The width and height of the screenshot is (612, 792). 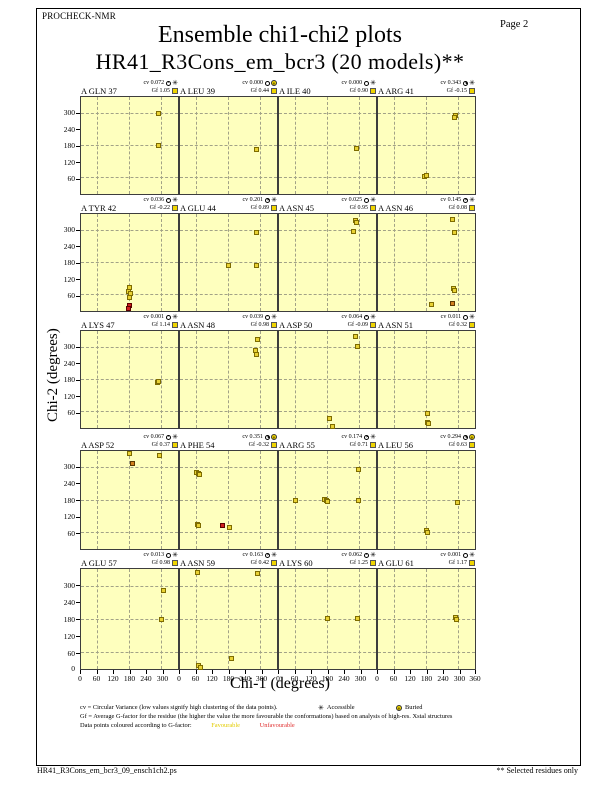 I want to click on subplot-header: A LYS 60 cv 0.062 ✳ Gf 1.25, so click(x=327, y=560).